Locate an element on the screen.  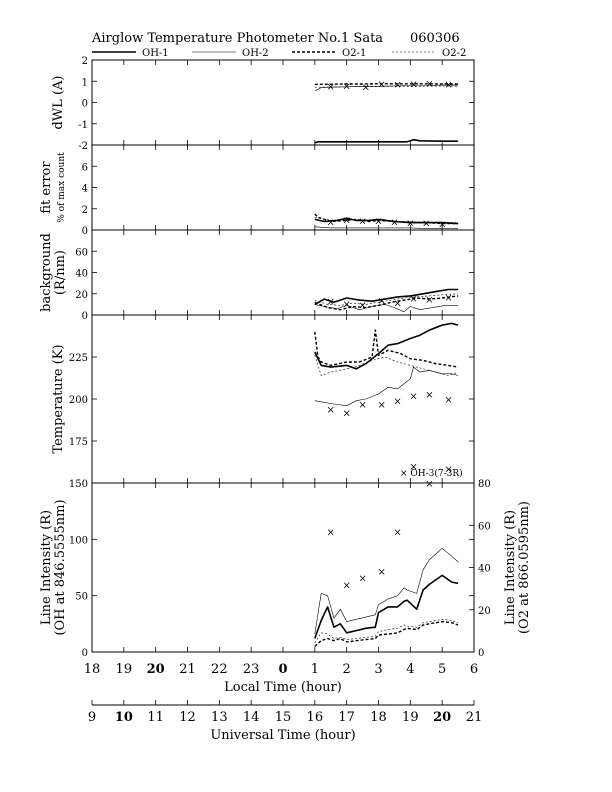
y-tick-label: -1 is located at coordinates (83, 125).